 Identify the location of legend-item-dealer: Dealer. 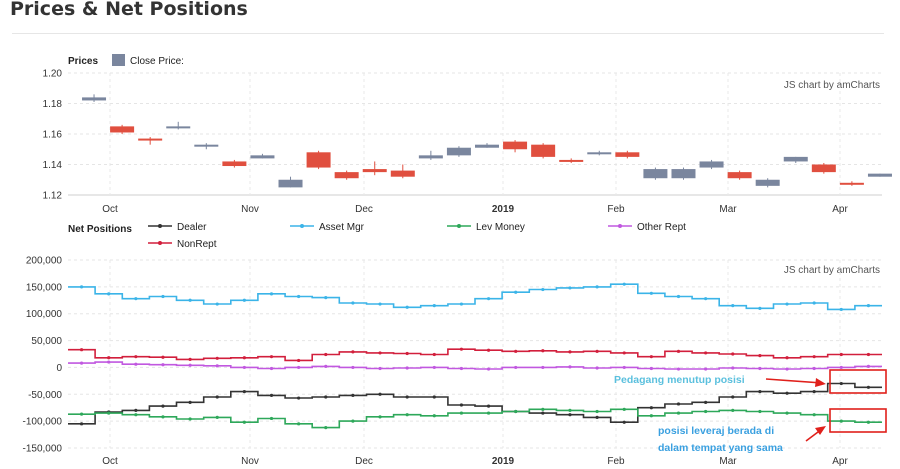
(177, 227).